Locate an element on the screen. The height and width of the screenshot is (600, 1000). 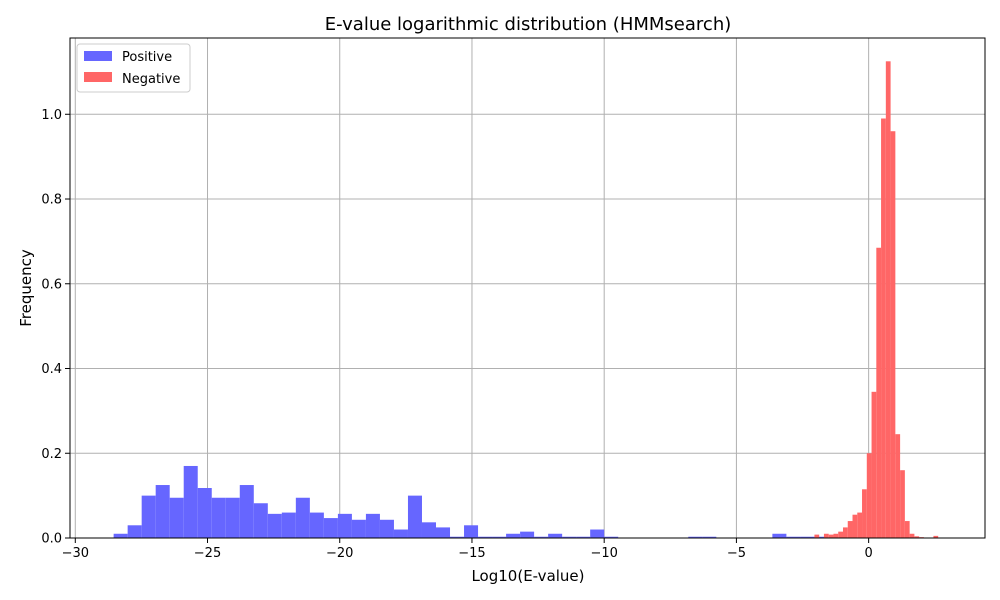
y-tick-label: 0.2 is located at coordinates (51, 454).